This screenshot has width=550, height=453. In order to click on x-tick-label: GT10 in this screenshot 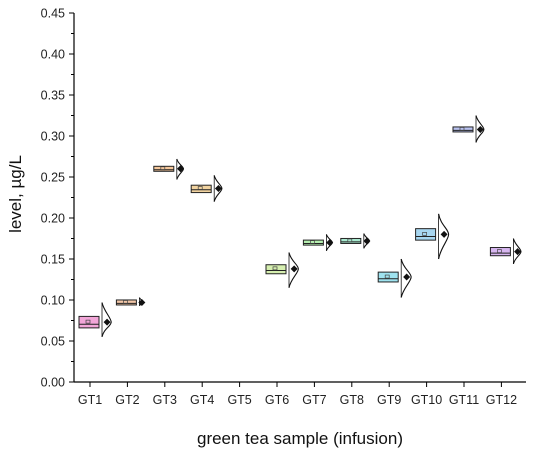, I will do `click(426, 400)`.